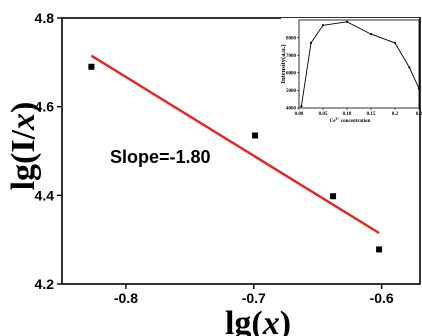  What do you see at coordinates (45, 18) in the screenshot?
I see `y-tick-label: 4.8` at bounding box center [45, 18].